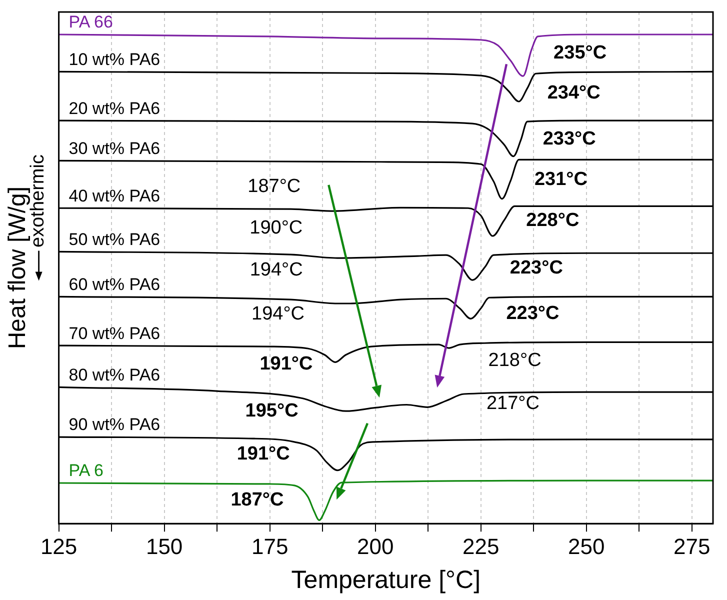  Describe the element at coordinates (59, 546) in the screenshot. I see `x-tick-label: 125` at that location.